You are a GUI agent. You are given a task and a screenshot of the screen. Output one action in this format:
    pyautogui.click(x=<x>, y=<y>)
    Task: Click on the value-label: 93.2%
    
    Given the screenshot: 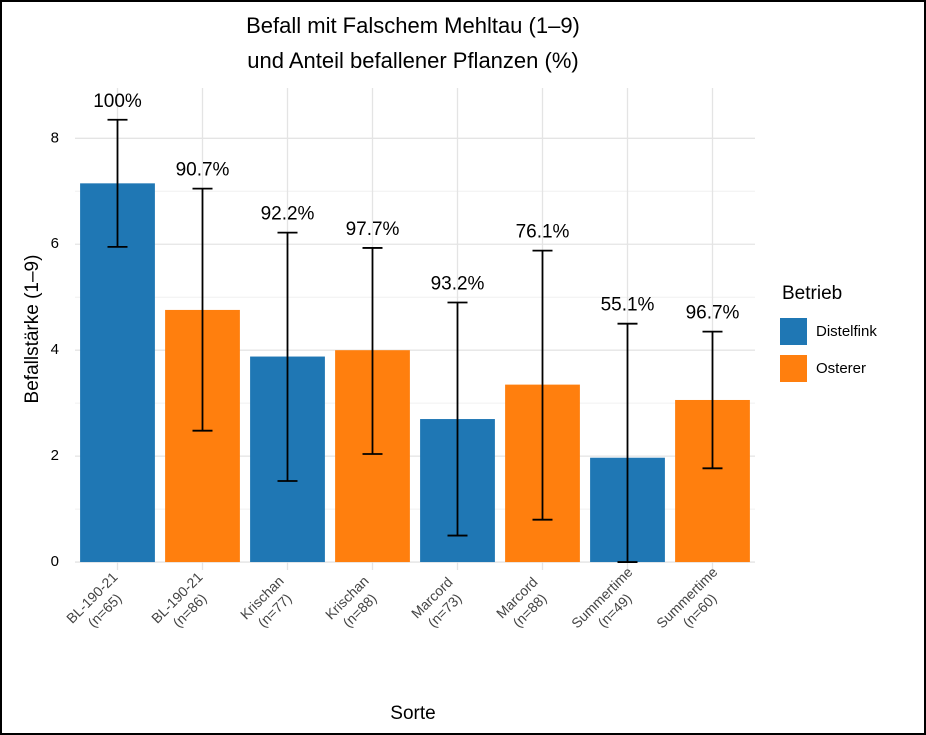 What is the action you would take?
    pyautogui.click(x=458, y=284)
    